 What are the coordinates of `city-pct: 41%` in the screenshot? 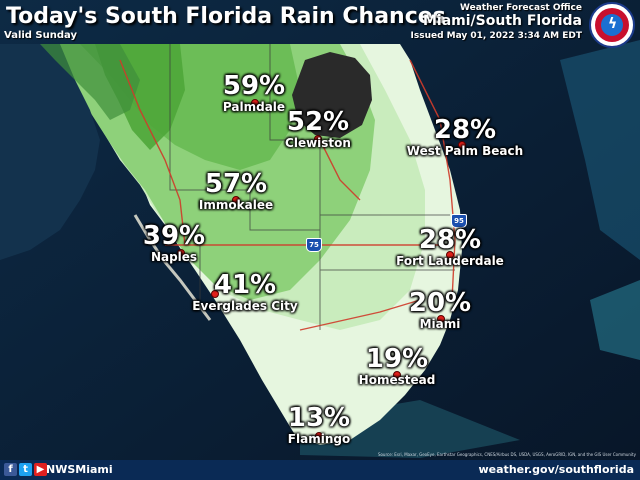 It's located at (245, 285).